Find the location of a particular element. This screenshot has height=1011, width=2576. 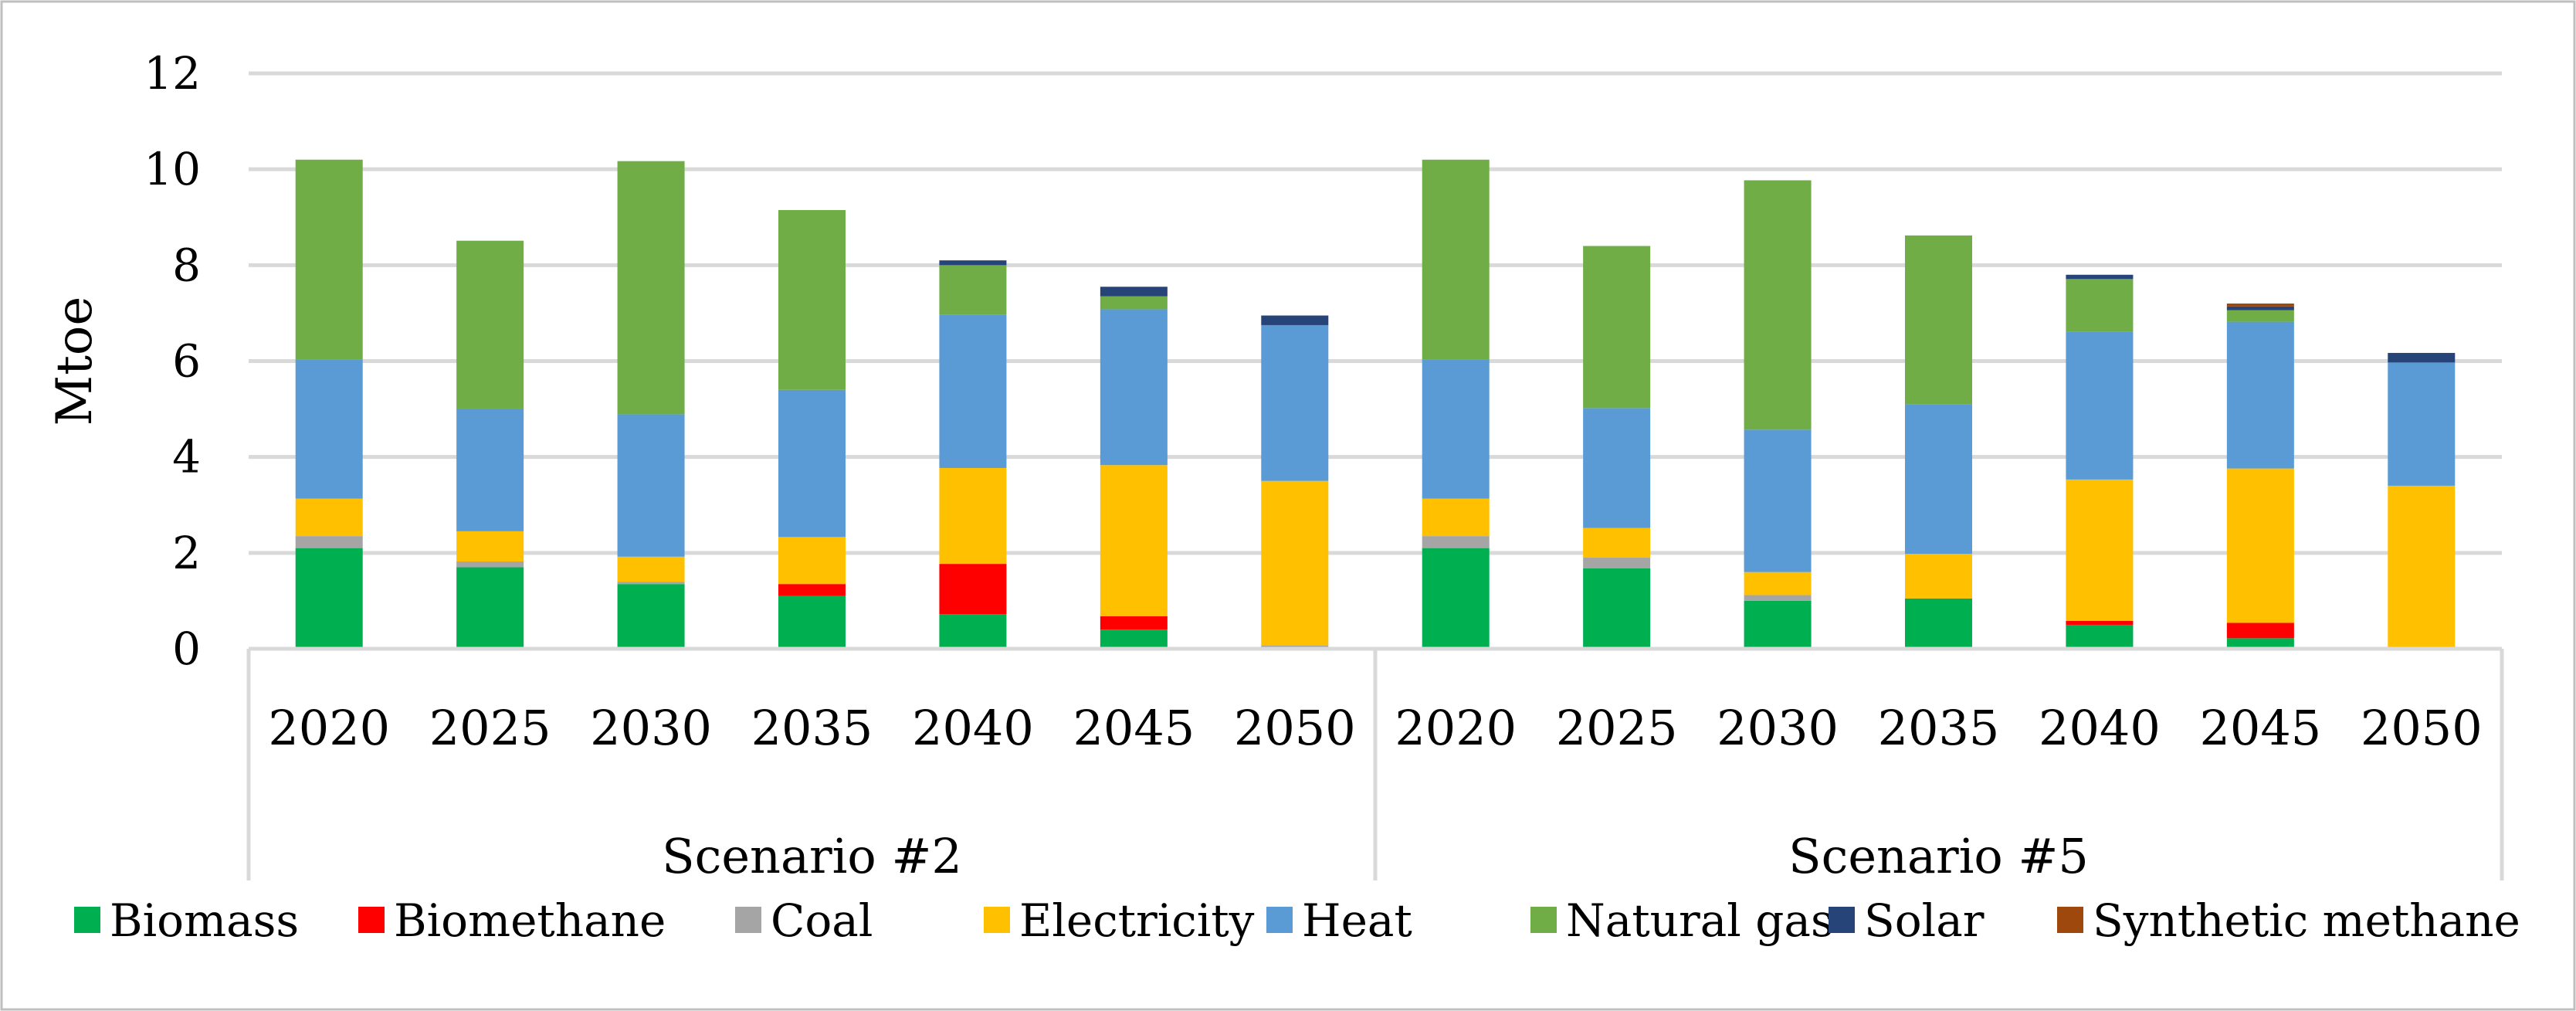

y-tick-label: 12 is located at coordinates (172, 74).